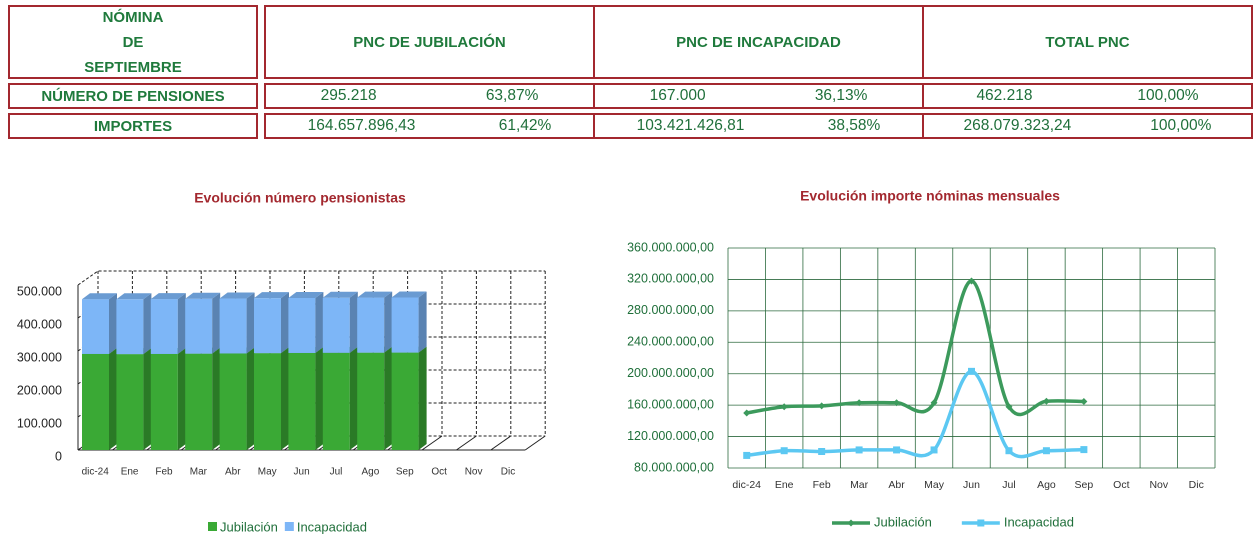 The image size is (1259, 547). Describe the element at coordinates (930, 196) in the screenshot. I see `chart-title: Evolución importe nóminas mensuales` at that location.